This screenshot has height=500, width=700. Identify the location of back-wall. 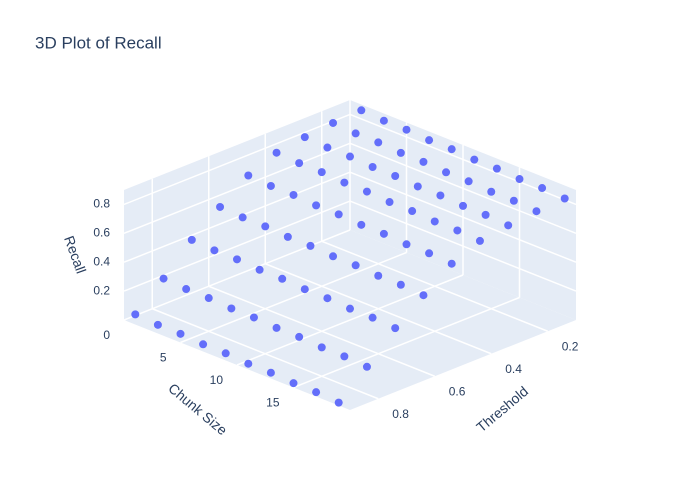
(237, 210).